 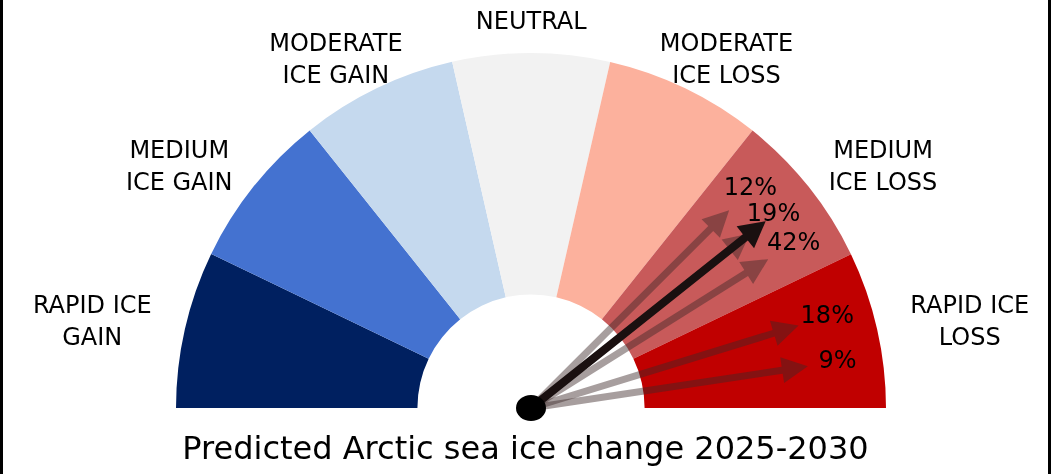 What do you see at coordinates (531, 21) in the screenshot?
I see `slice-label: NEUTRAL` at bounding box center [531, 21].